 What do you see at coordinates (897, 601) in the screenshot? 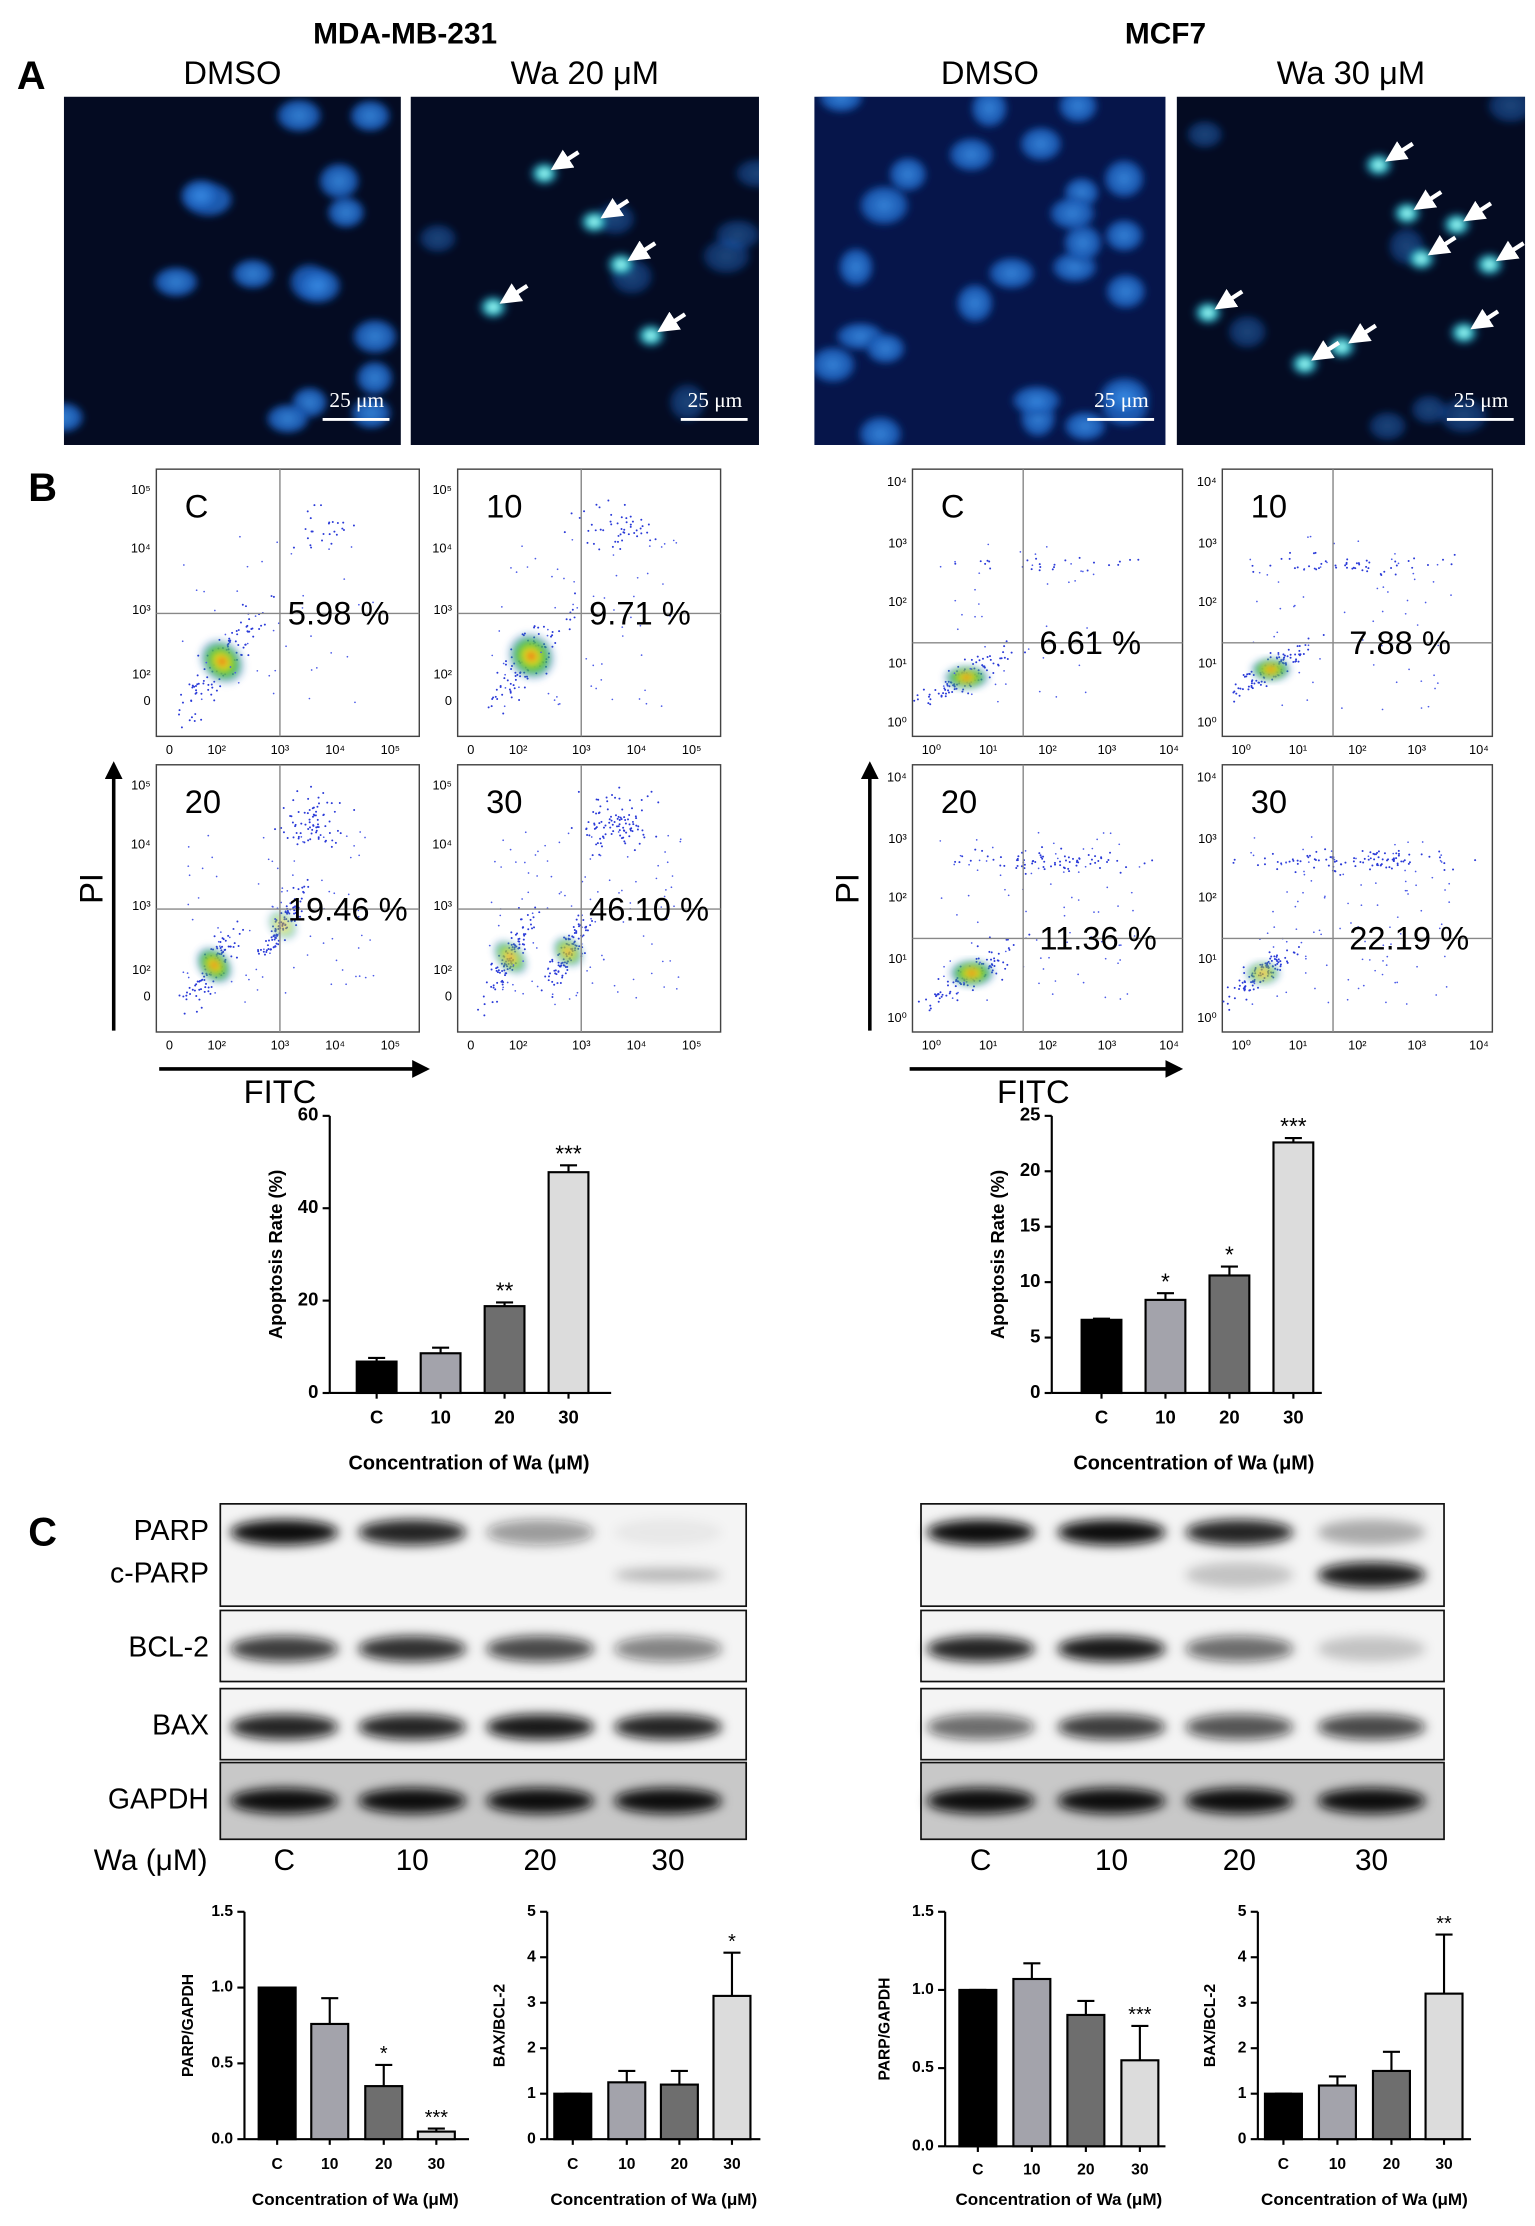
I see `y-tick-label: 10²` at bounding box center [897, 601].